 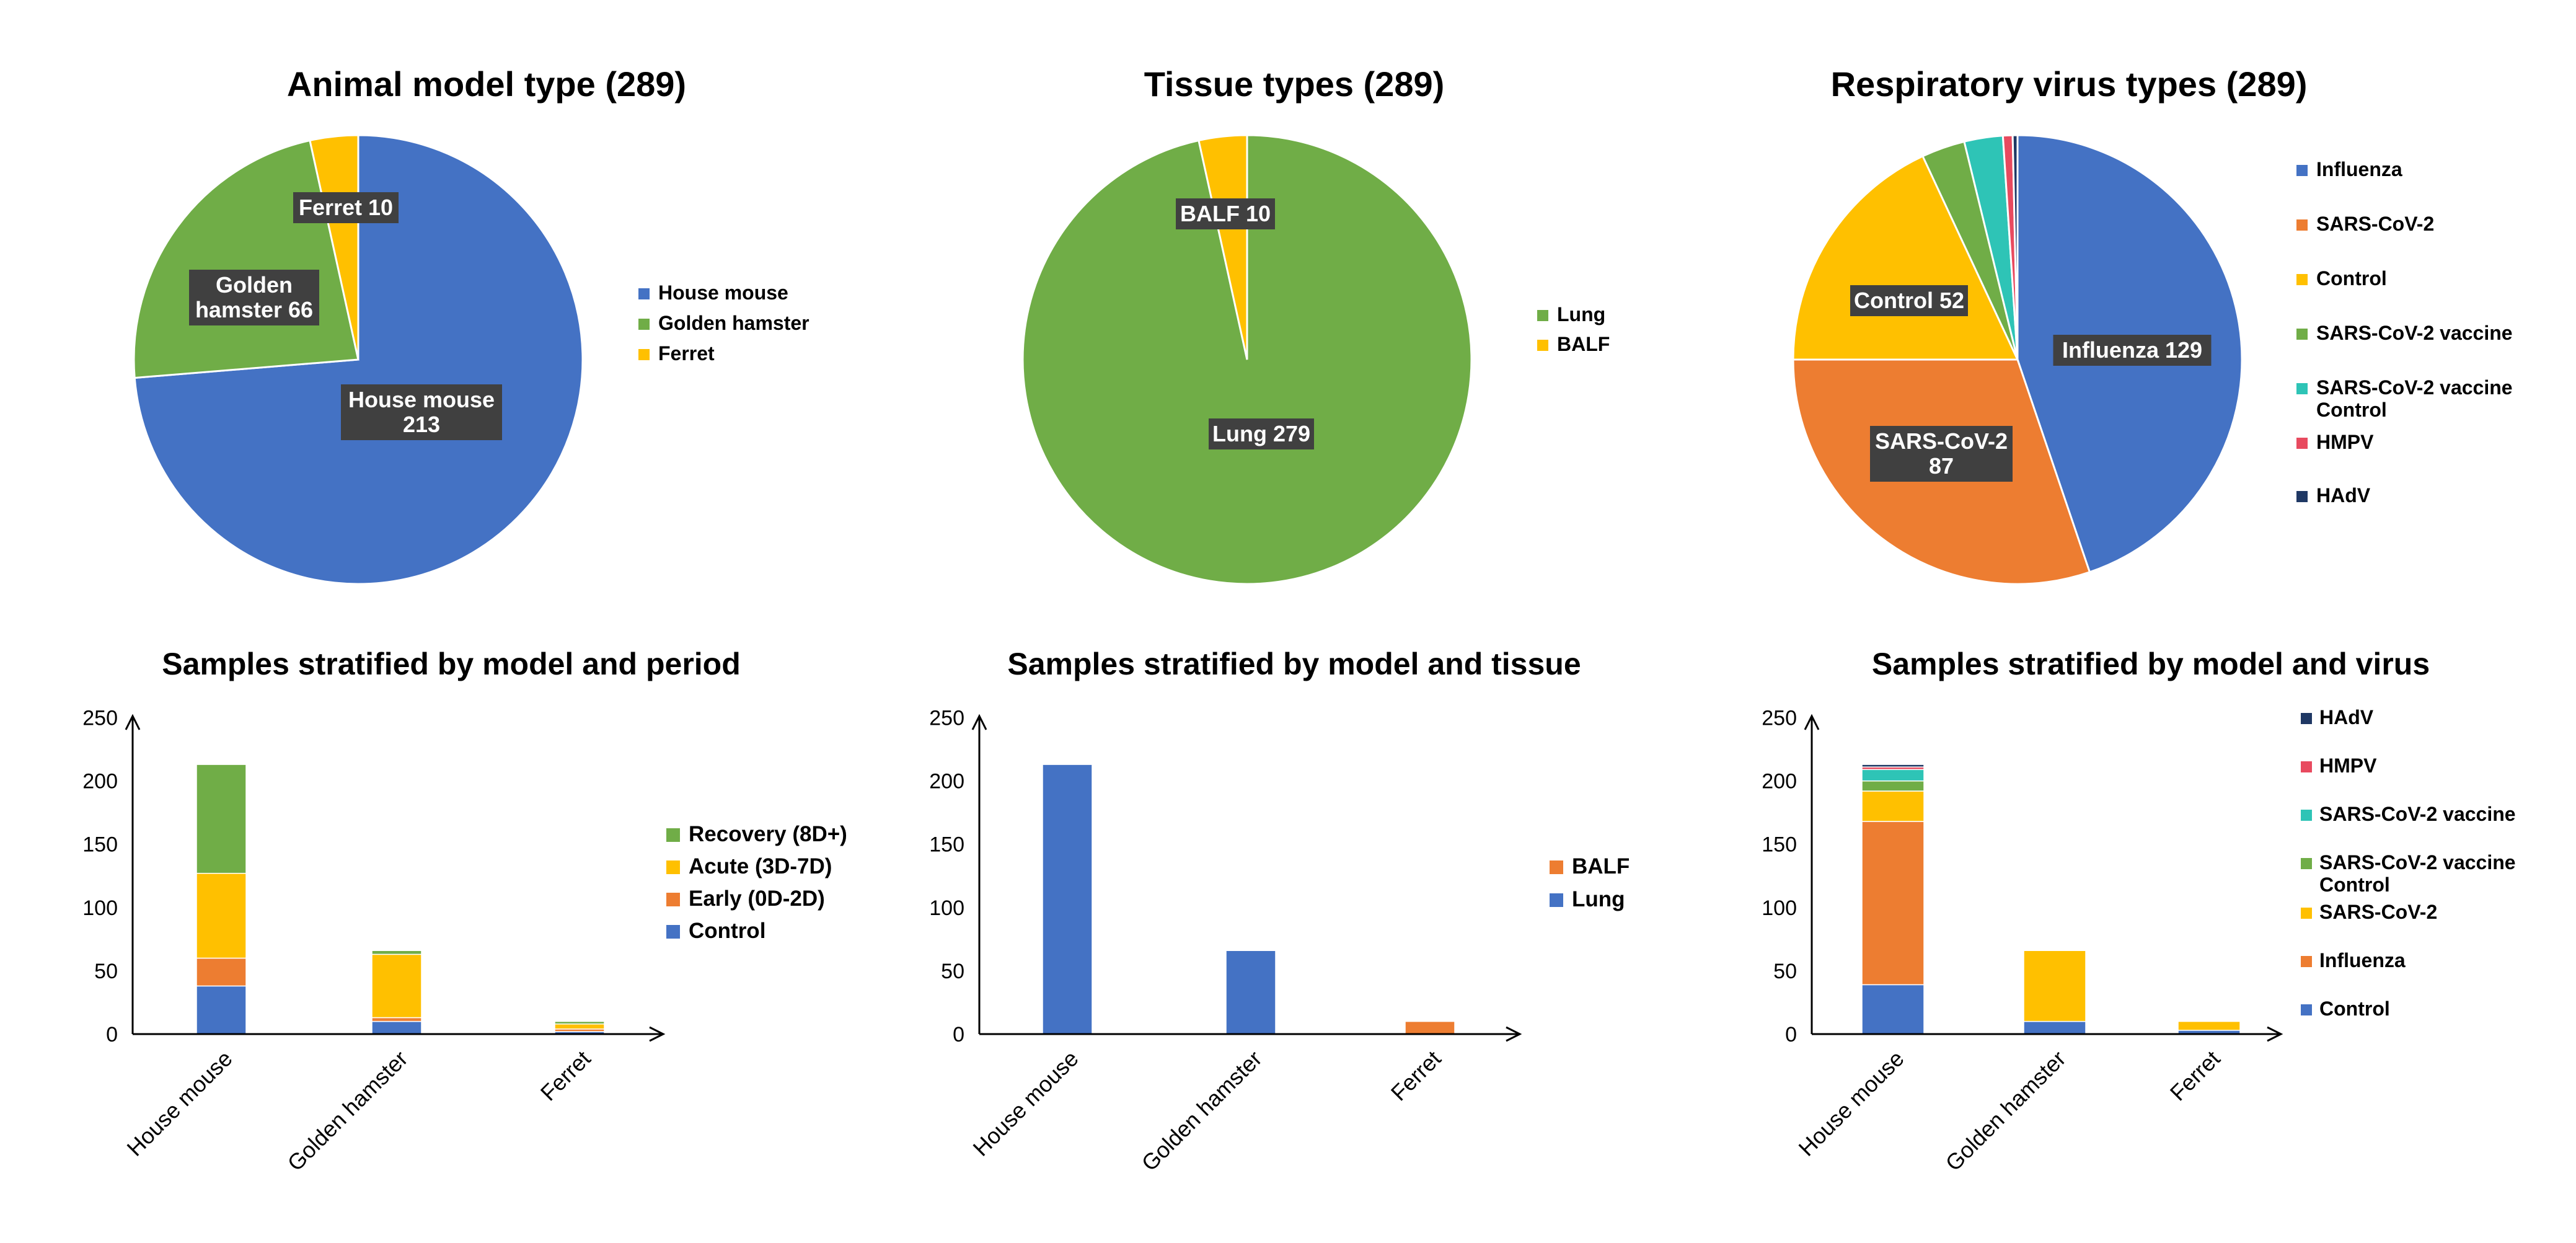 What do you see at coordinates (254, 285) in the screenshot?
I see `data-label-text: Golden` at bounding box center [254, 285].